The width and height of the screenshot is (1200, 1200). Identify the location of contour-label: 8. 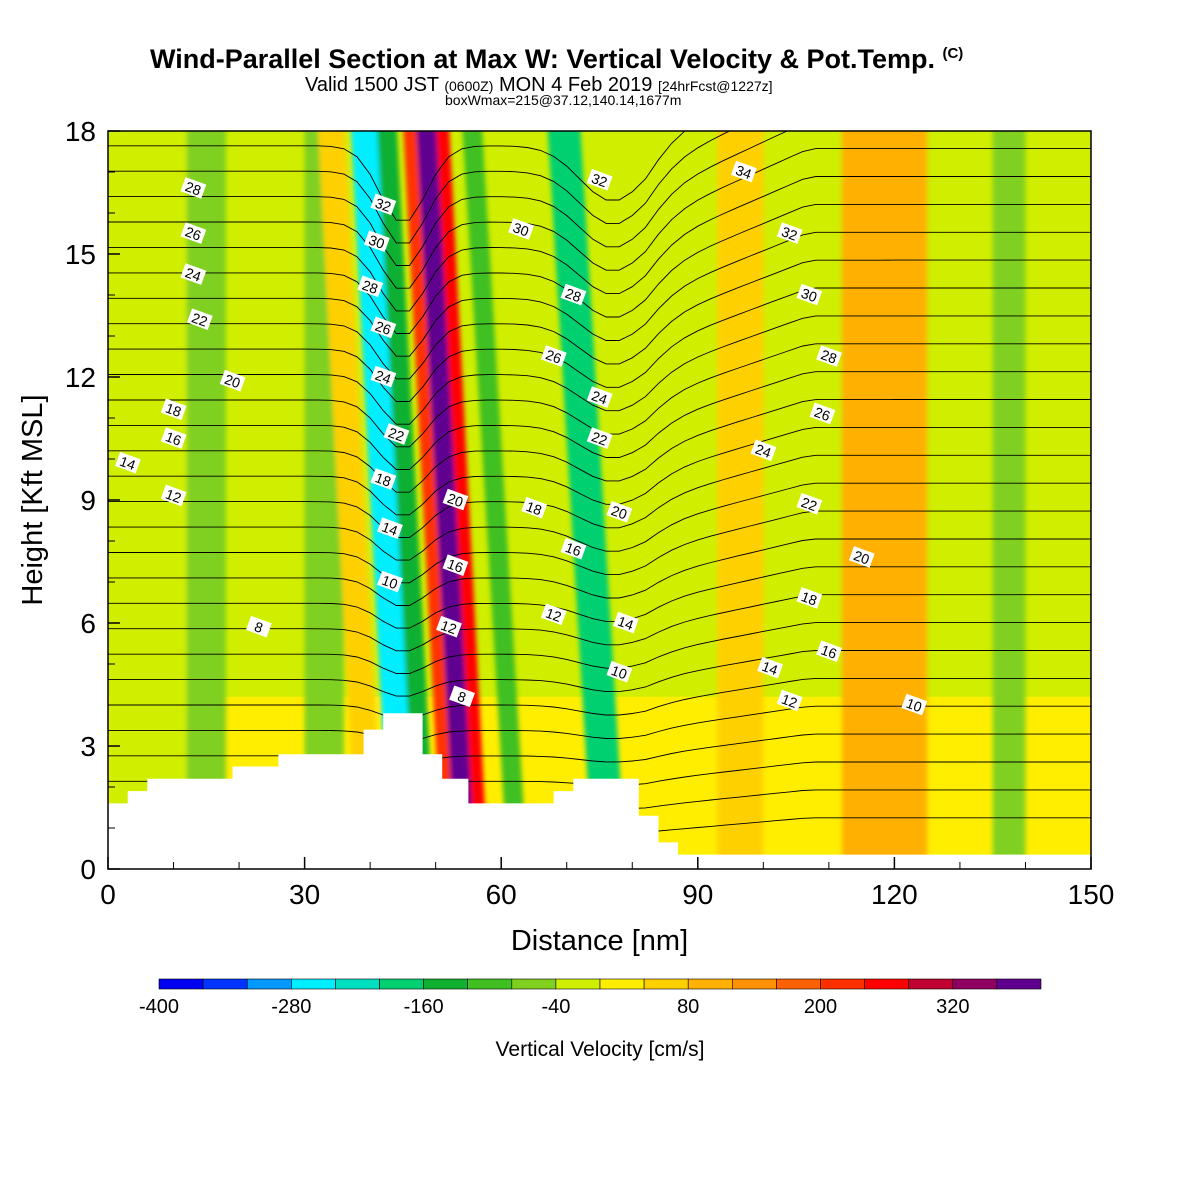
(462, 696).